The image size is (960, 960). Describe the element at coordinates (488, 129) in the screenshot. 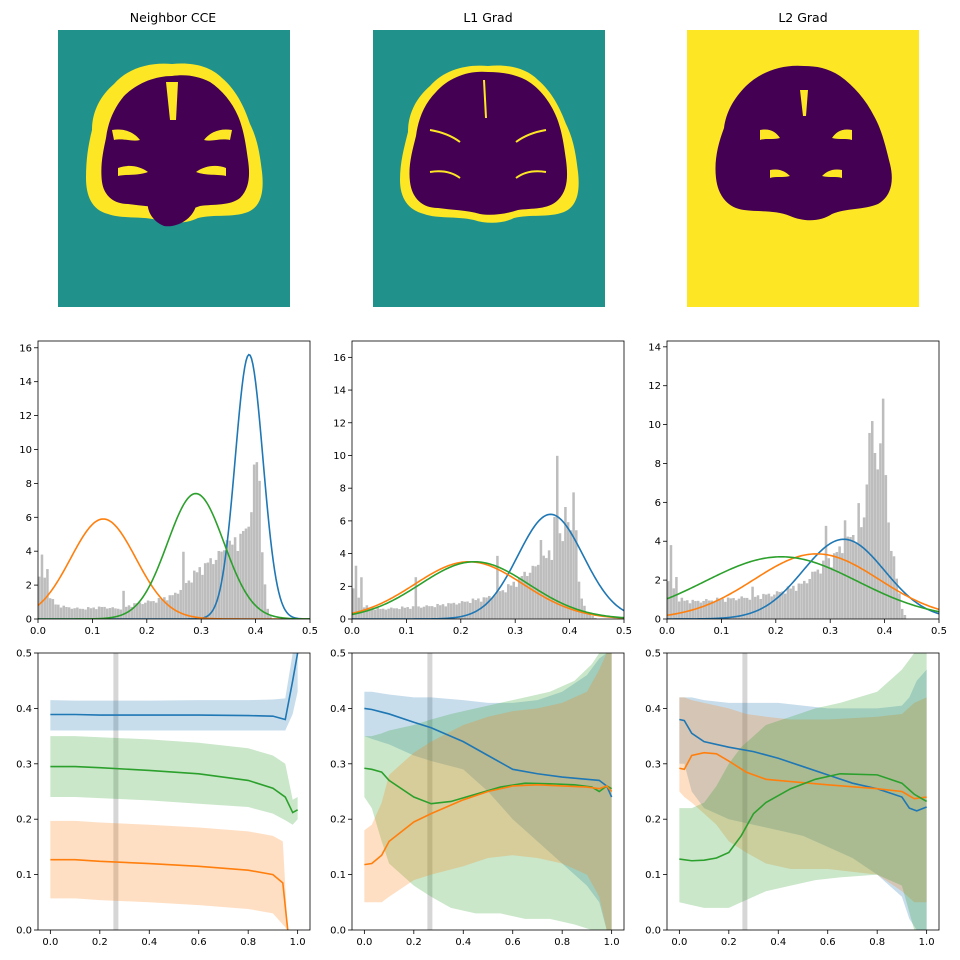

I see `sulcus-lines` at that location.